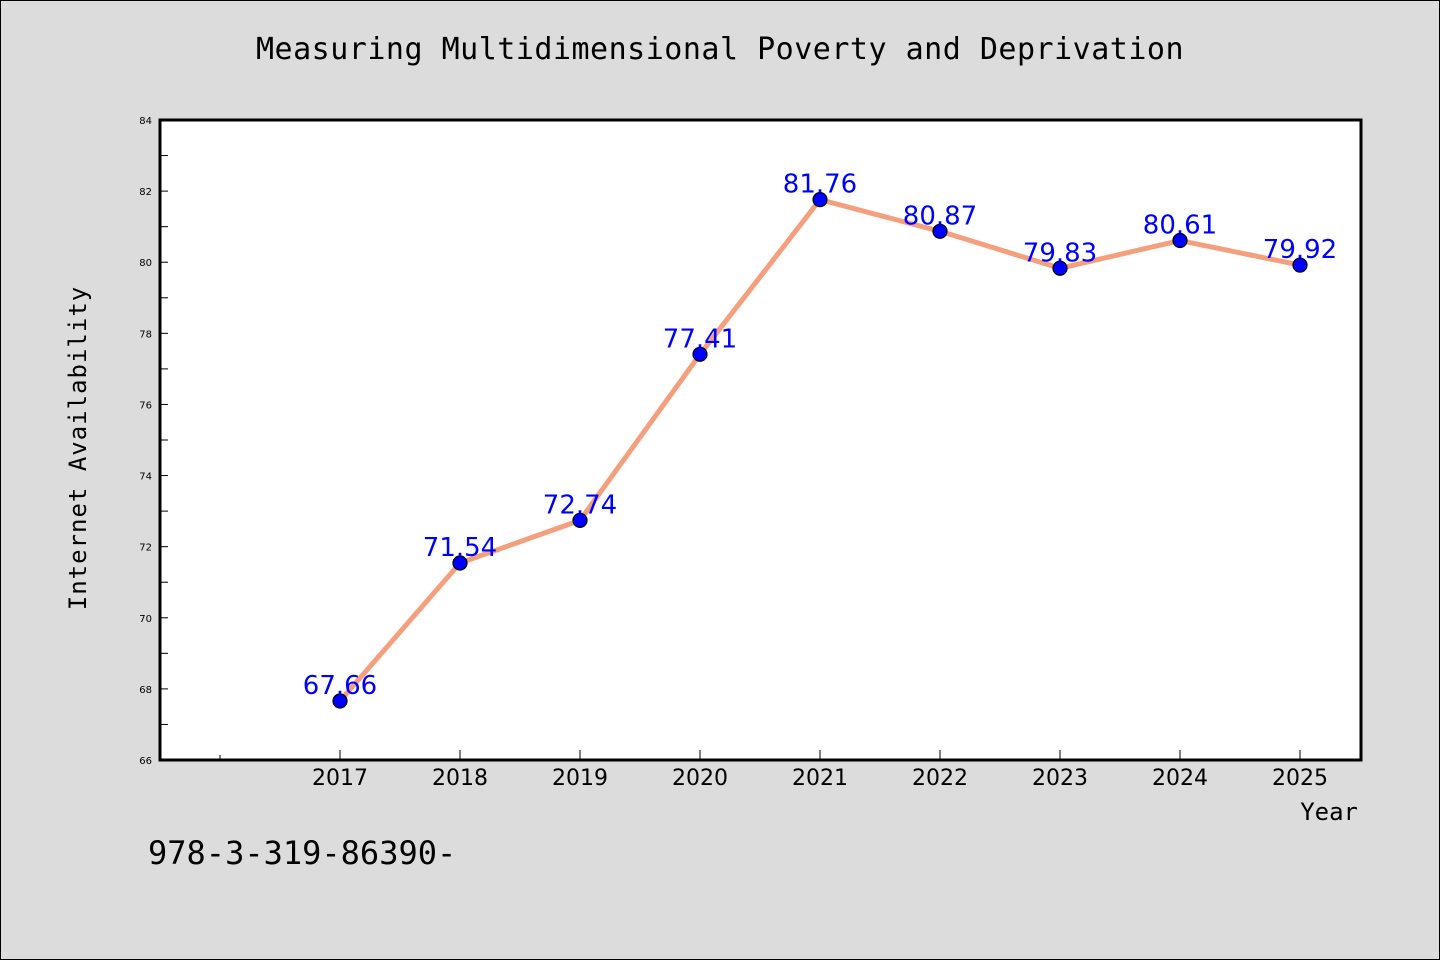  What do you see at coordinates (820, 778) in the screenshot?
I see `x-tick-label: 2021` at bounding box center [820, 778].